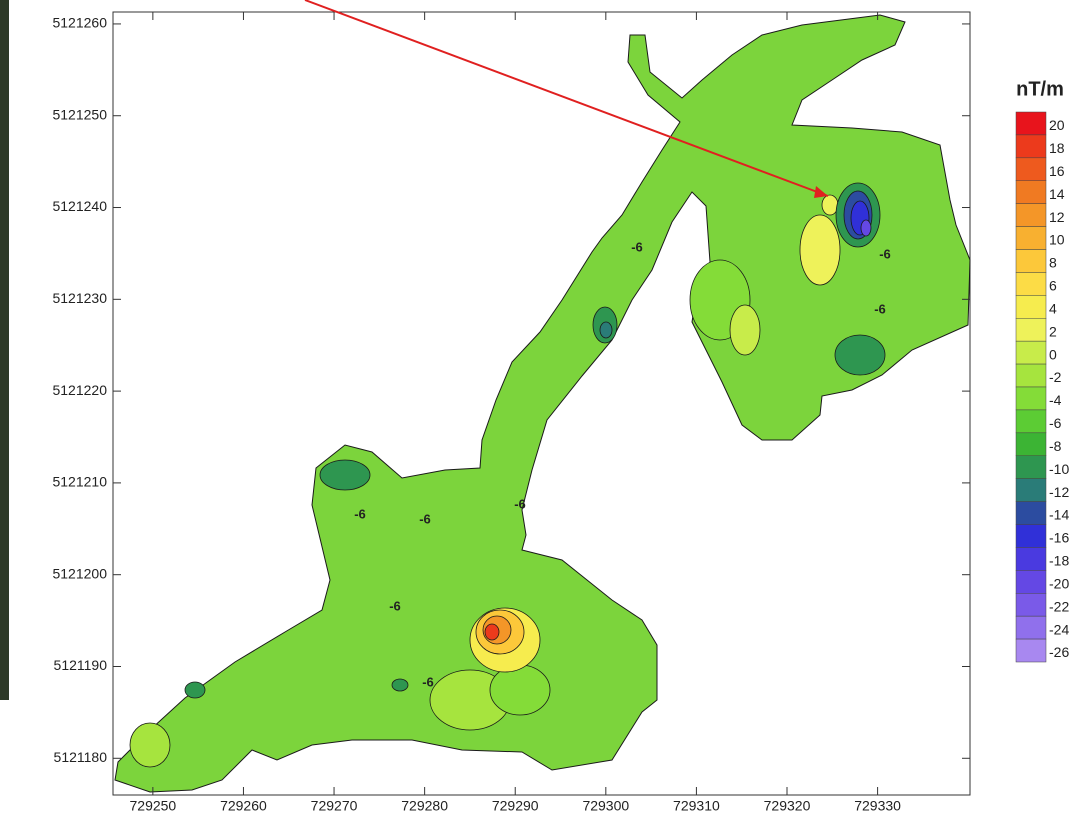 The width and height of the screenshot is (1087, 816). I want to click on colorbar-label: -14, so click(1059, 515).